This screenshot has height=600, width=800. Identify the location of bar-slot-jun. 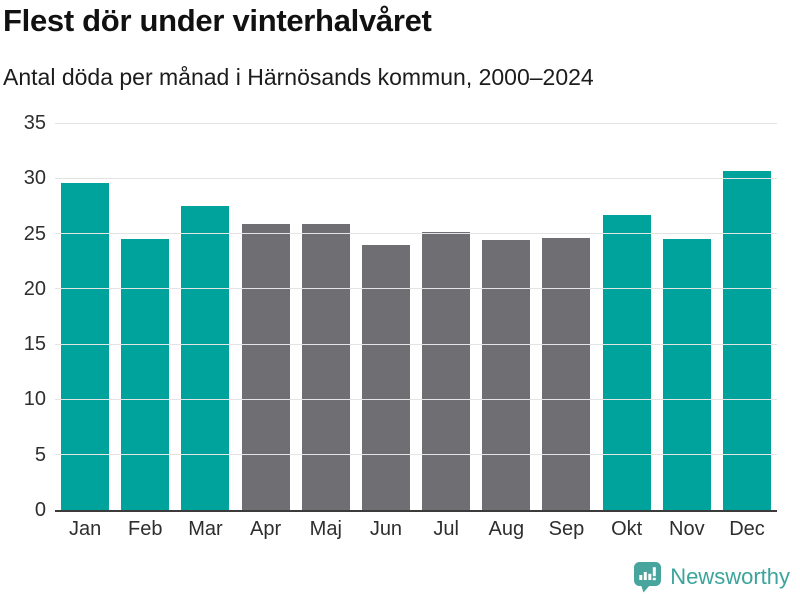
(386, 316).